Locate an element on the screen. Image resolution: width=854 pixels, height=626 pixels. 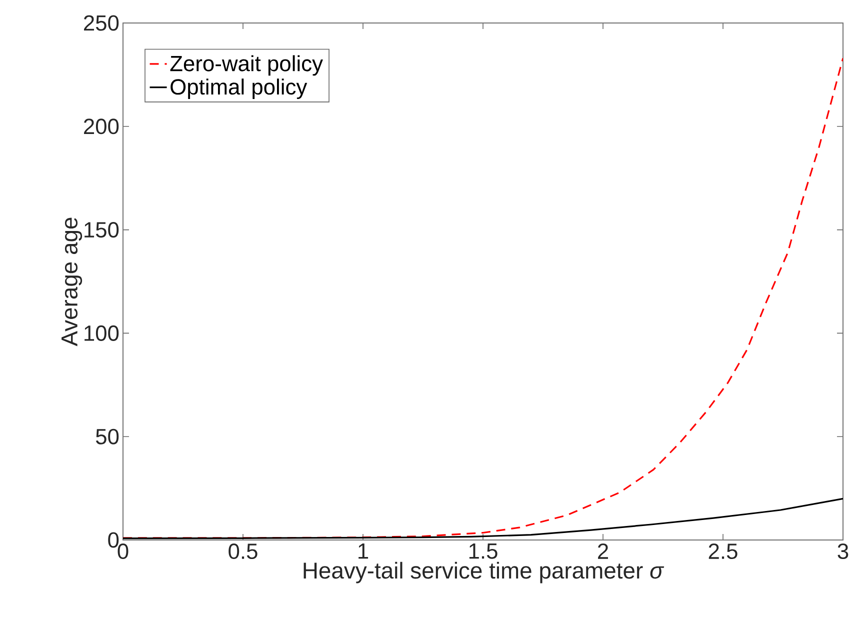
y-tick-label: 250 is located at coordinates (101, 23).